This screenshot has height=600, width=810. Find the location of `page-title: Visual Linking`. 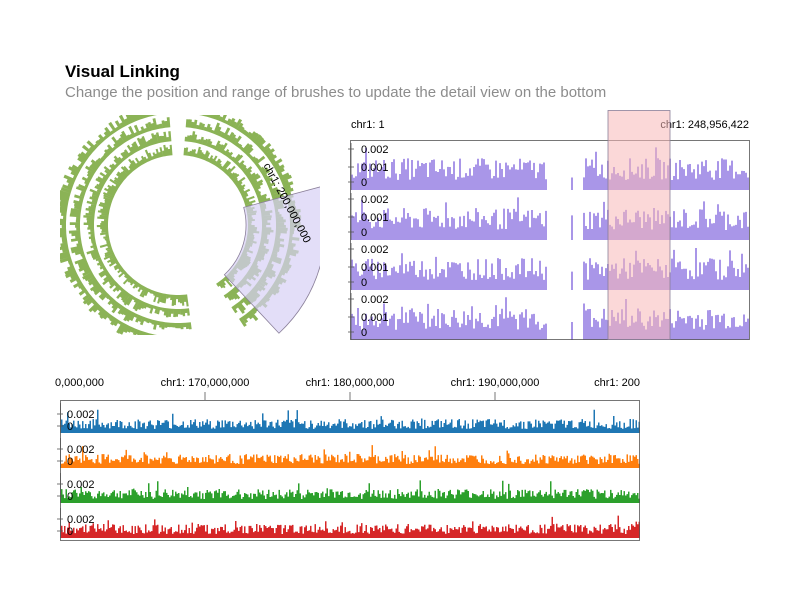

page-title: Visual Linking is located at coordinates (122, 71).